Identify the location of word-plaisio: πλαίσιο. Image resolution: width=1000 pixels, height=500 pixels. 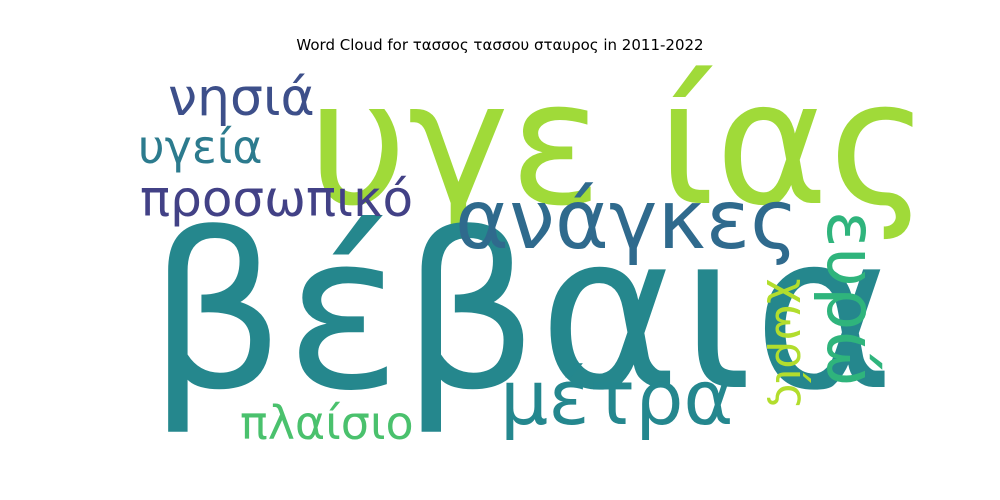
(327, 423).